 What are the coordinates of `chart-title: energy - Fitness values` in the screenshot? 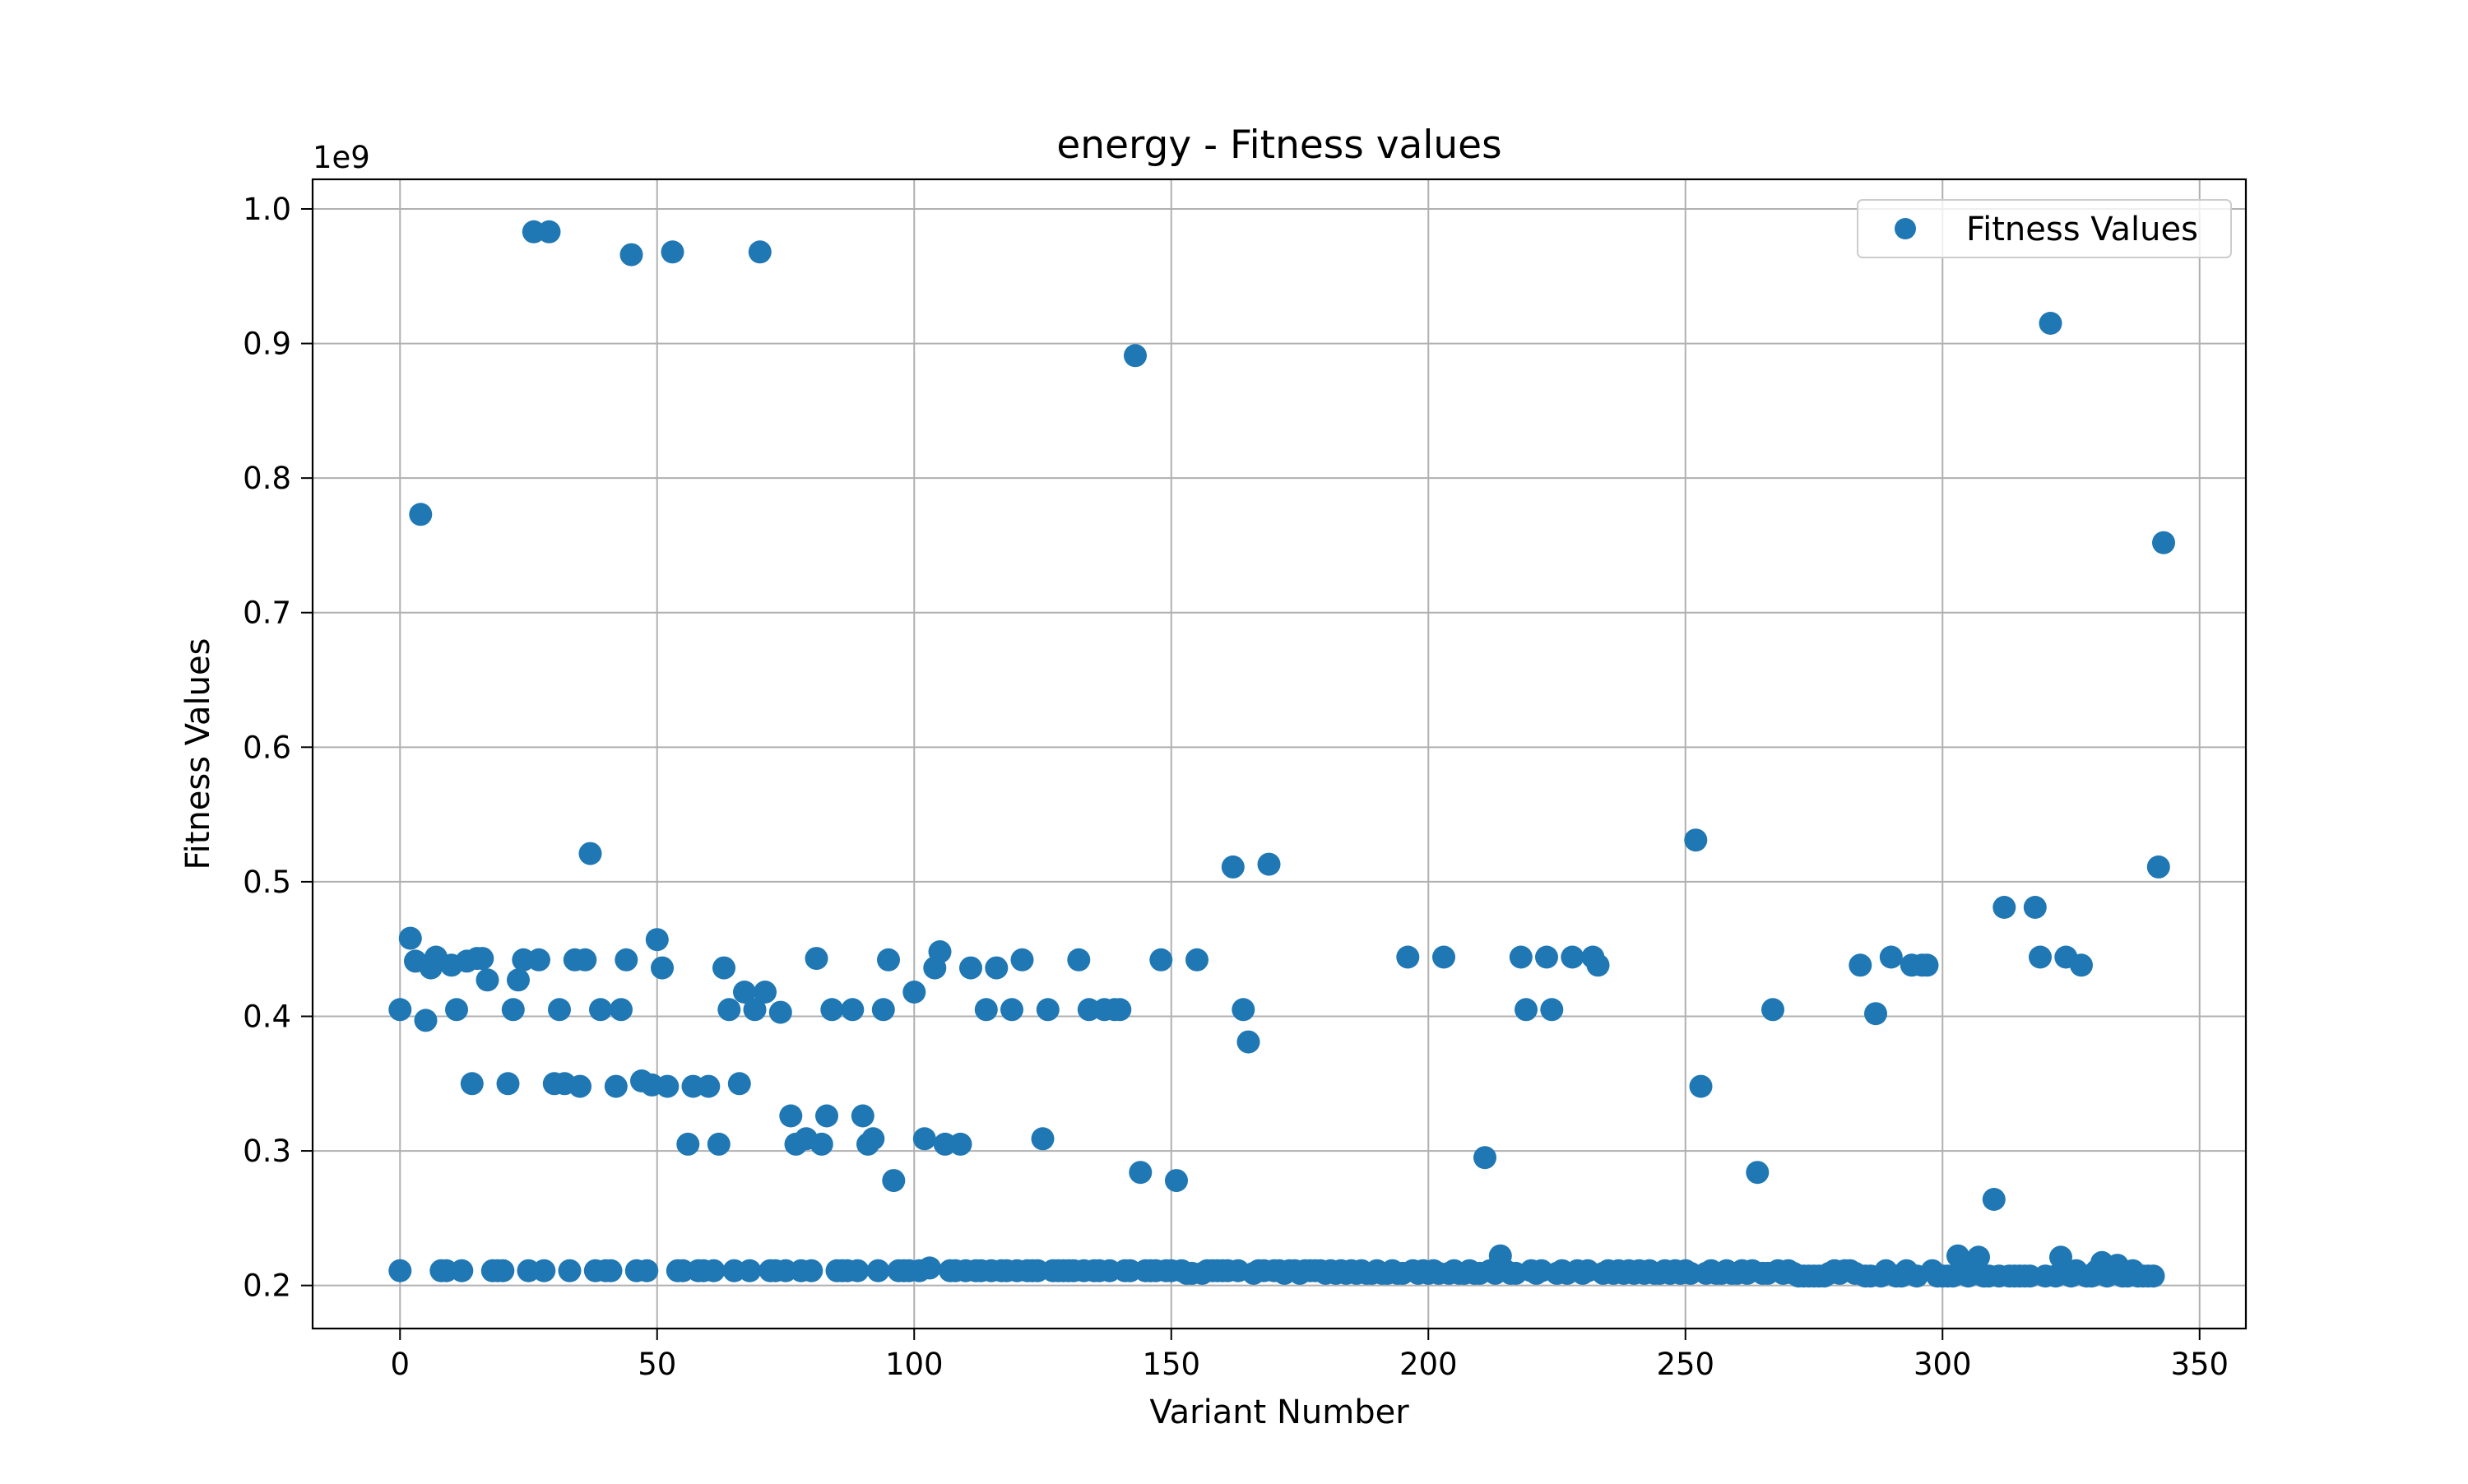 It's located at (1278, 145).